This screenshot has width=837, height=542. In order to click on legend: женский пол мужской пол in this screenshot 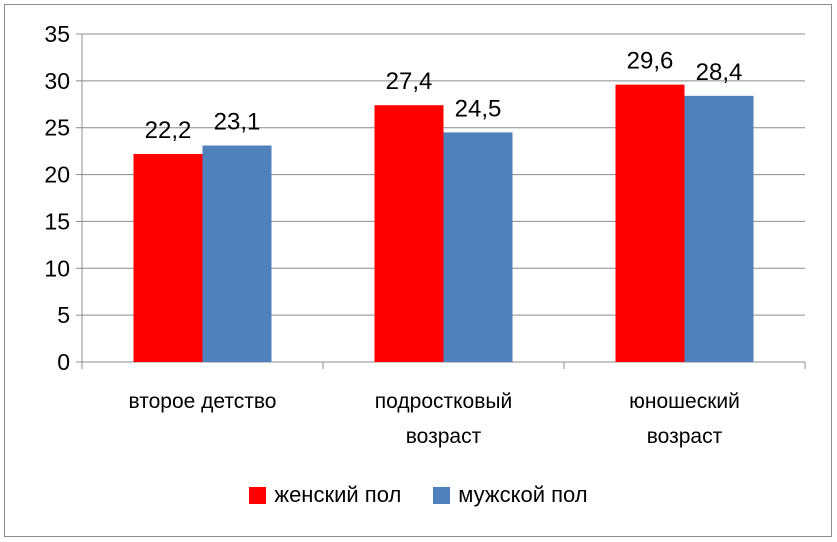, I will do `click(418, 495)`.